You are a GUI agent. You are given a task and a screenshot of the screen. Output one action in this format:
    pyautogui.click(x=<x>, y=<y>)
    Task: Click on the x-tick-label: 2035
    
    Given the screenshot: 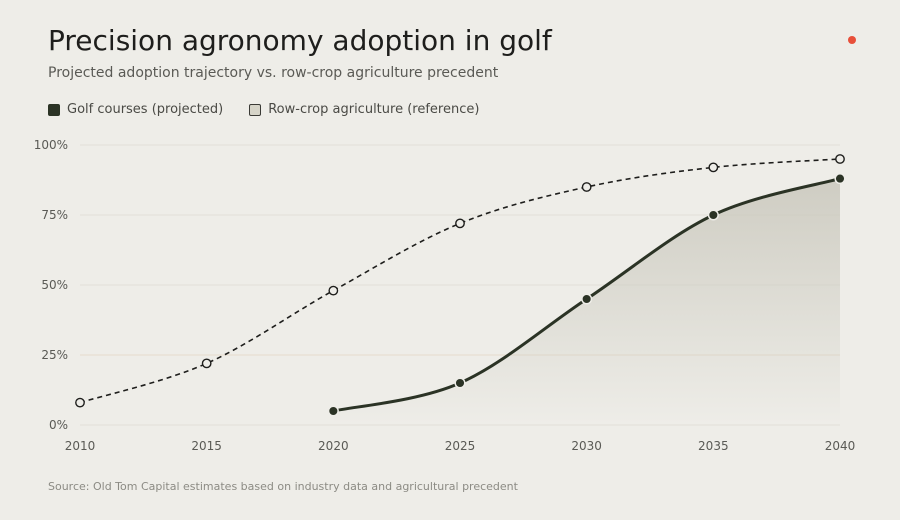 What is the action you would take?
    pyautogui.click(x=713, y=446)
    